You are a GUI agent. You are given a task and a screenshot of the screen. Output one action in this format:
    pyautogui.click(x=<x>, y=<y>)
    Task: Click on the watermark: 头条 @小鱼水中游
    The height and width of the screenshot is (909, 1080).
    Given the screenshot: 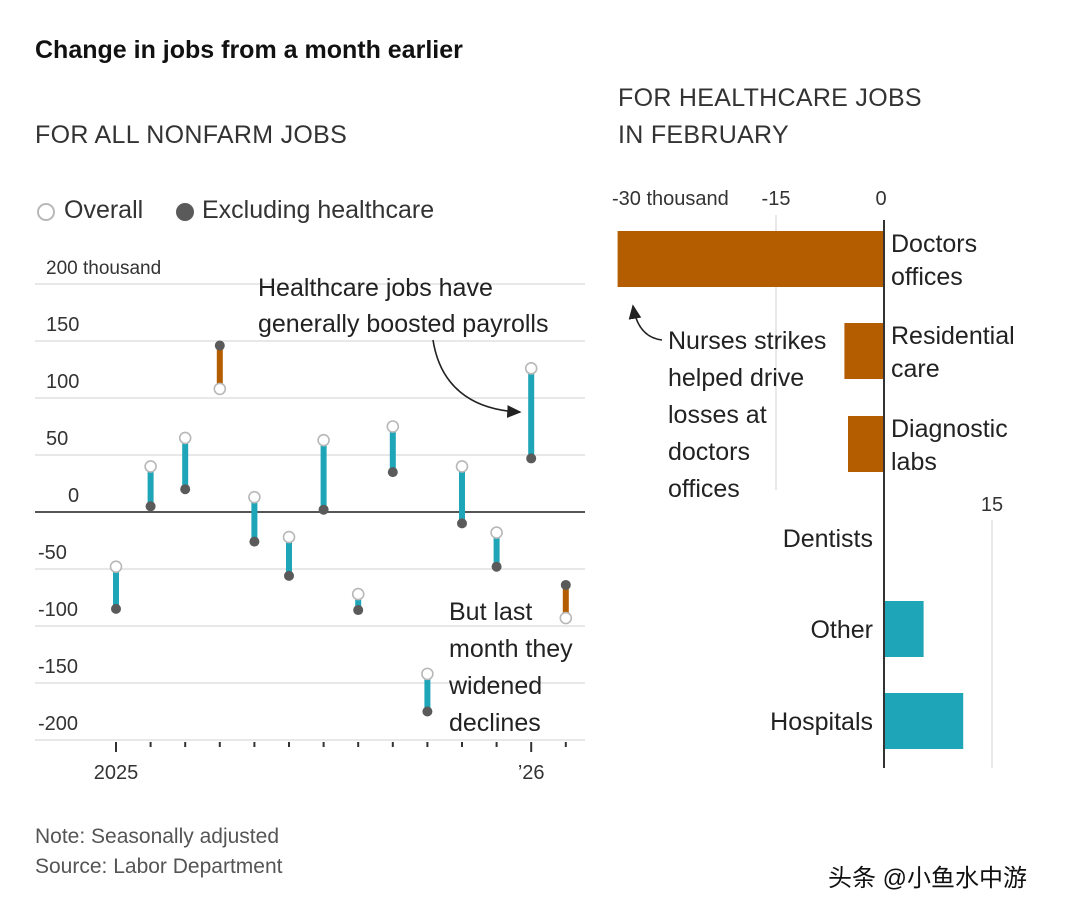 What is the action you would take?
    pyautogui.click(x=928, y=878)
    